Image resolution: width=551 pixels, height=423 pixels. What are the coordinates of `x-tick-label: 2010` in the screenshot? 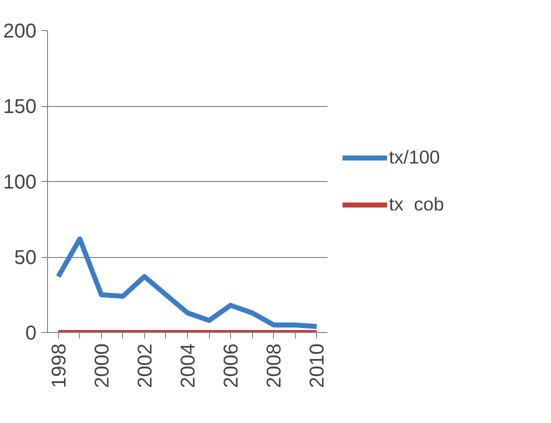 It's located at (317, 365).